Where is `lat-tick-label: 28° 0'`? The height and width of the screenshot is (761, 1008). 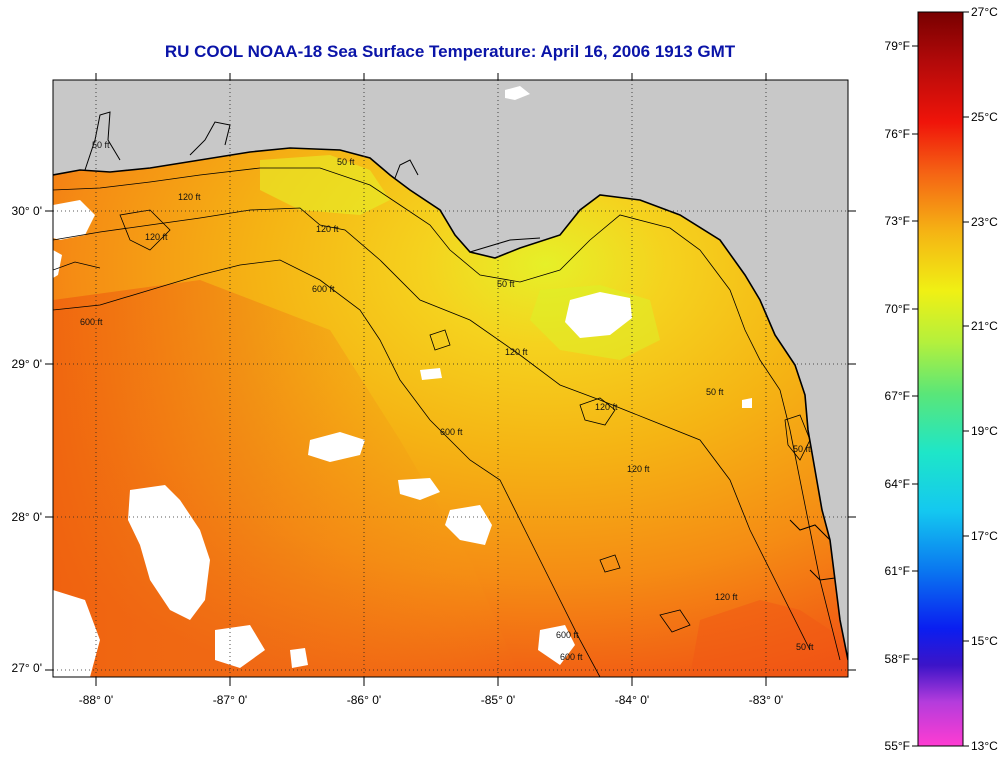
lat-tick-label: 28° 0' is located at coordinates (27, 517).